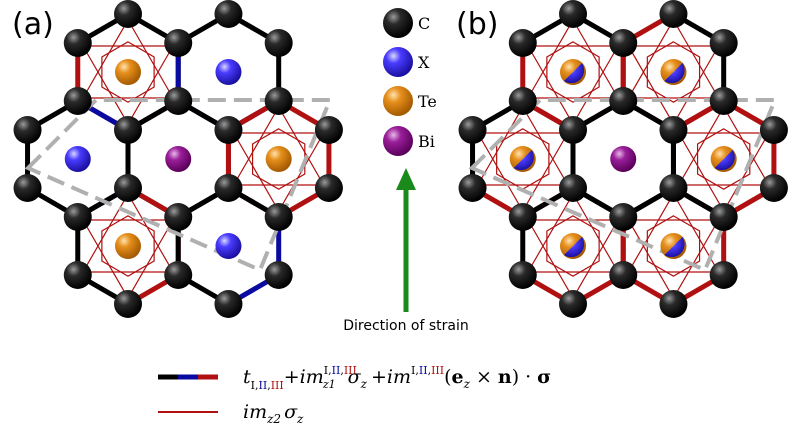 This screenshot has width=798, height=430. Describe the element at coordinates (426, 141) in the screenshot. I see `legend-bi-label: Bi` at that location.